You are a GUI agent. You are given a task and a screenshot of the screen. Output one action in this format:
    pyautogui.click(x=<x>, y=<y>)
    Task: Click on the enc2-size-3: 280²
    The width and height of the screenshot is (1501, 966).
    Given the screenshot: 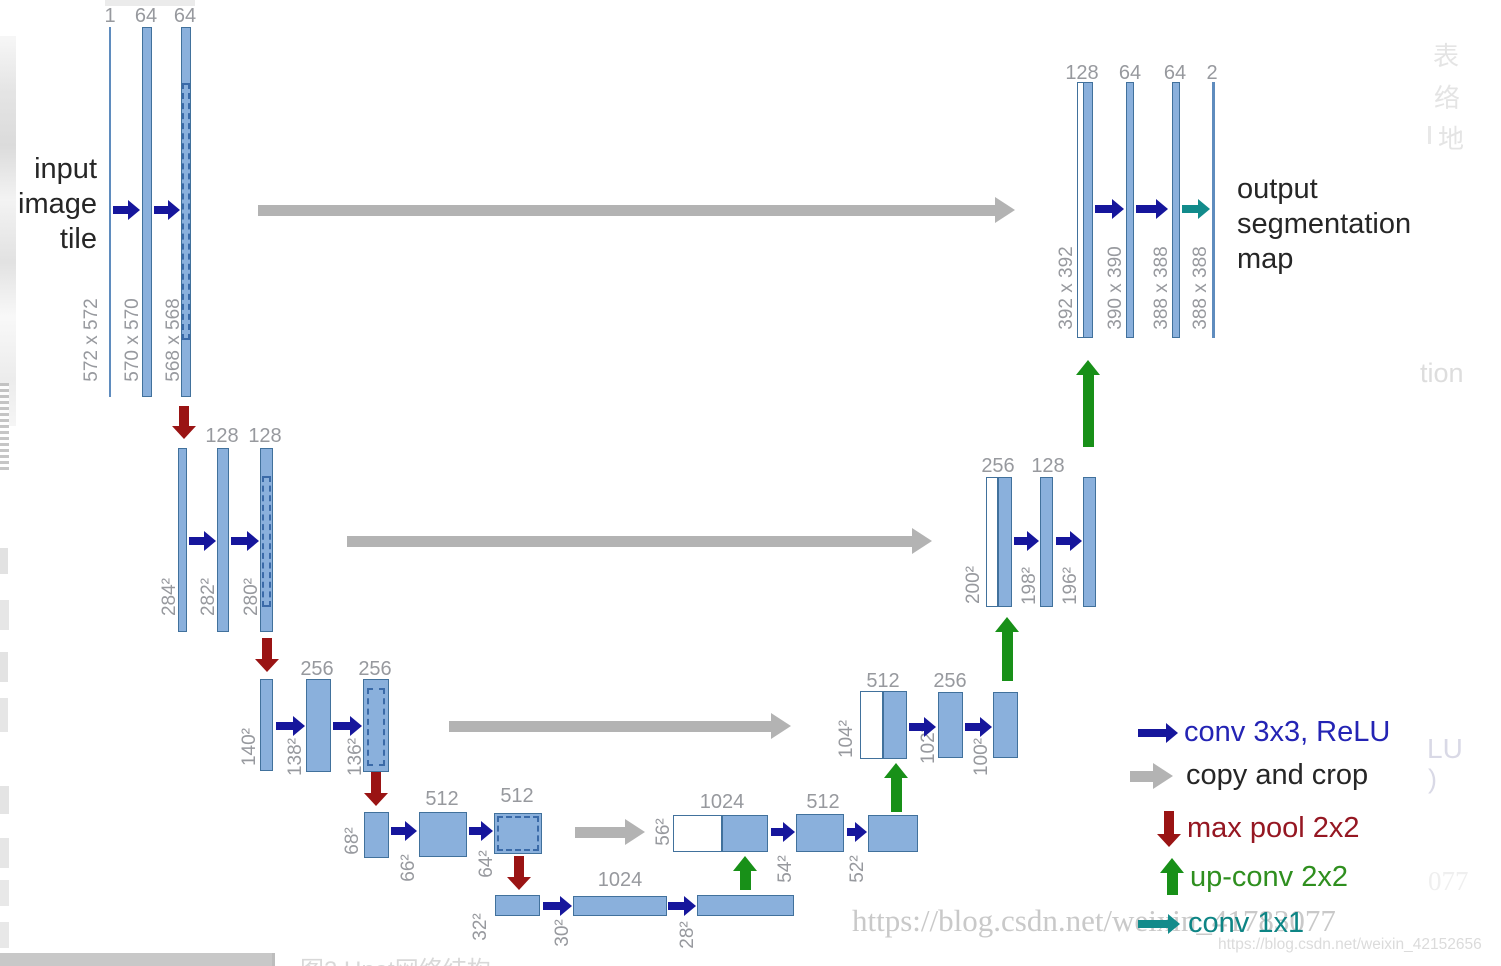 What is the action you would take?
    pyautogui.click(x=251, y=597)
    